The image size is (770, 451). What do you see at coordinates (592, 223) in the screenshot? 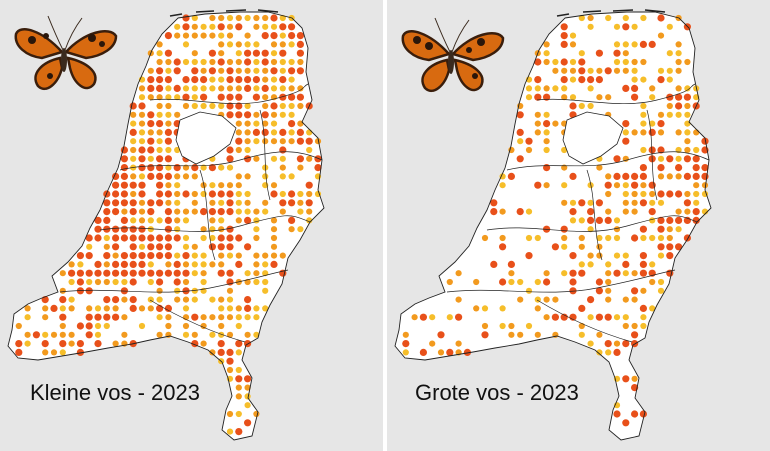
I see `province-border` at bounding box center [592, 223].